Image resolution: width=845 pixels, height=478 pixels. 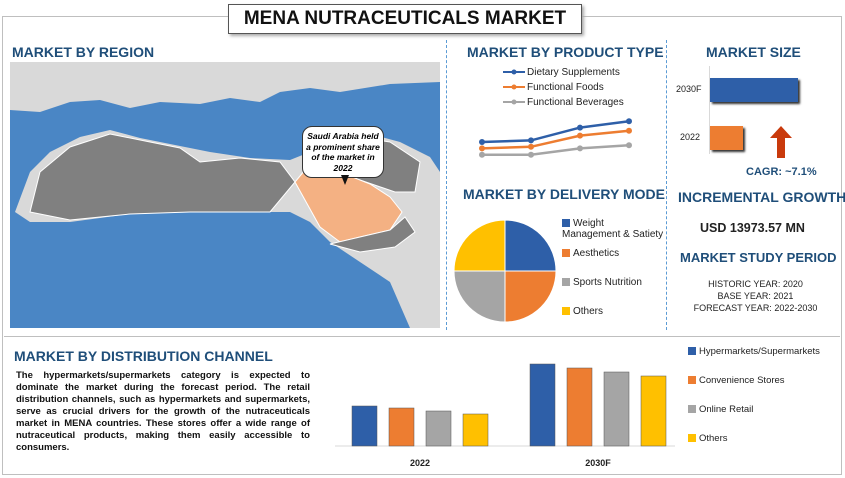 What do you see at coordinates (781, 172) in the screenshot?
I see `cagr-value: CAGR: ~7.1%` at bounding box center [781, 172].